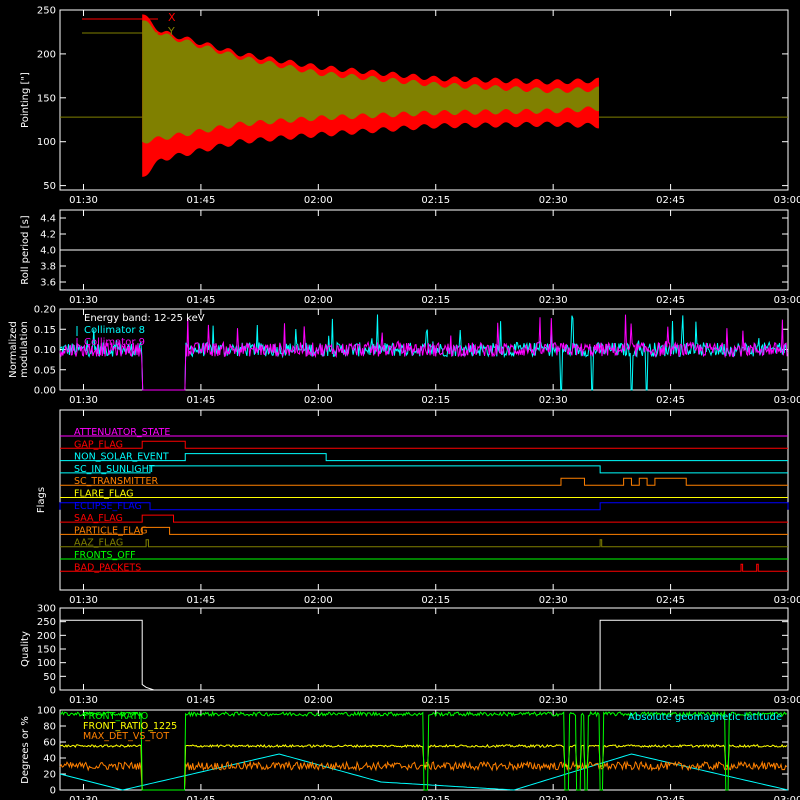 This screenshot has width=800, height=800. Describe the element at coordinates (144, 318) in the screenshot. I see `energy-band-annotation: Energy band: 12-25 keV` at that location.